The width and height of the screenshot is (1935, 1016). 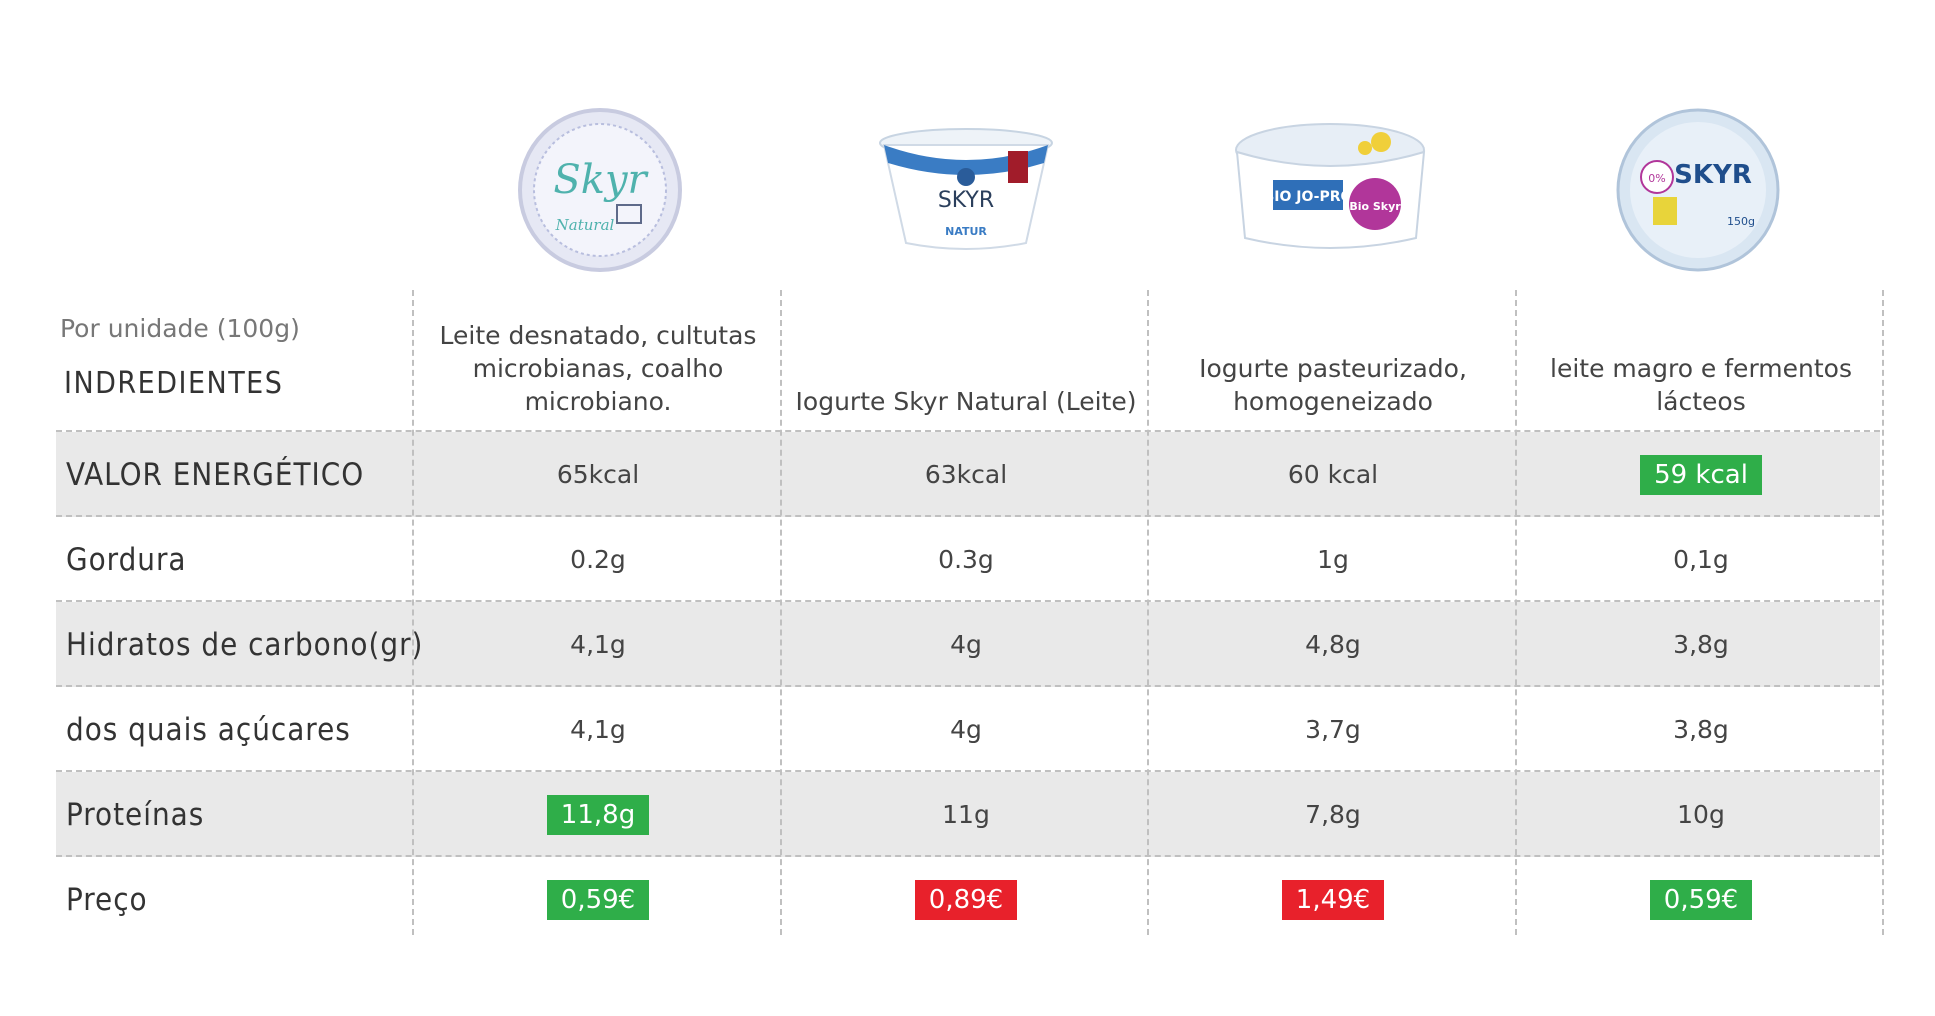 I want to click on table-cell: 11g, so click(x=966, y=814).